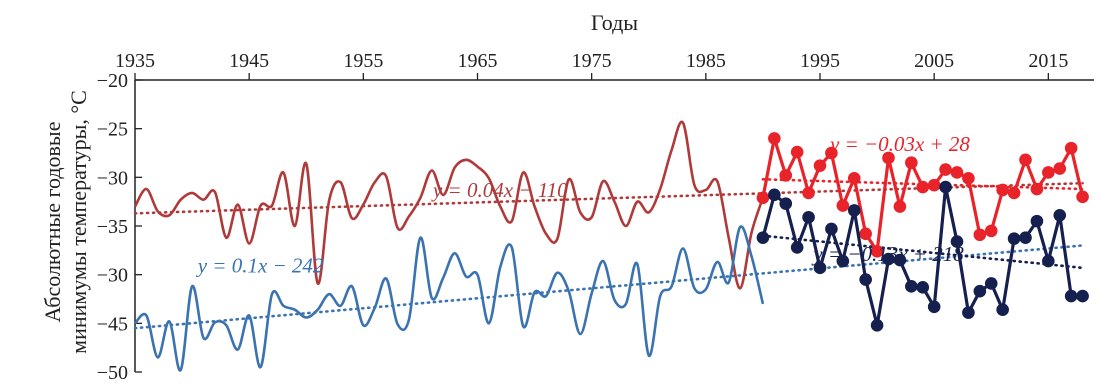 The width and height of the screenshot is (1100, 385). Describe the element at coordinates (592, 61) in the screenshot. I see `x-tick-label: 1975` at that location.